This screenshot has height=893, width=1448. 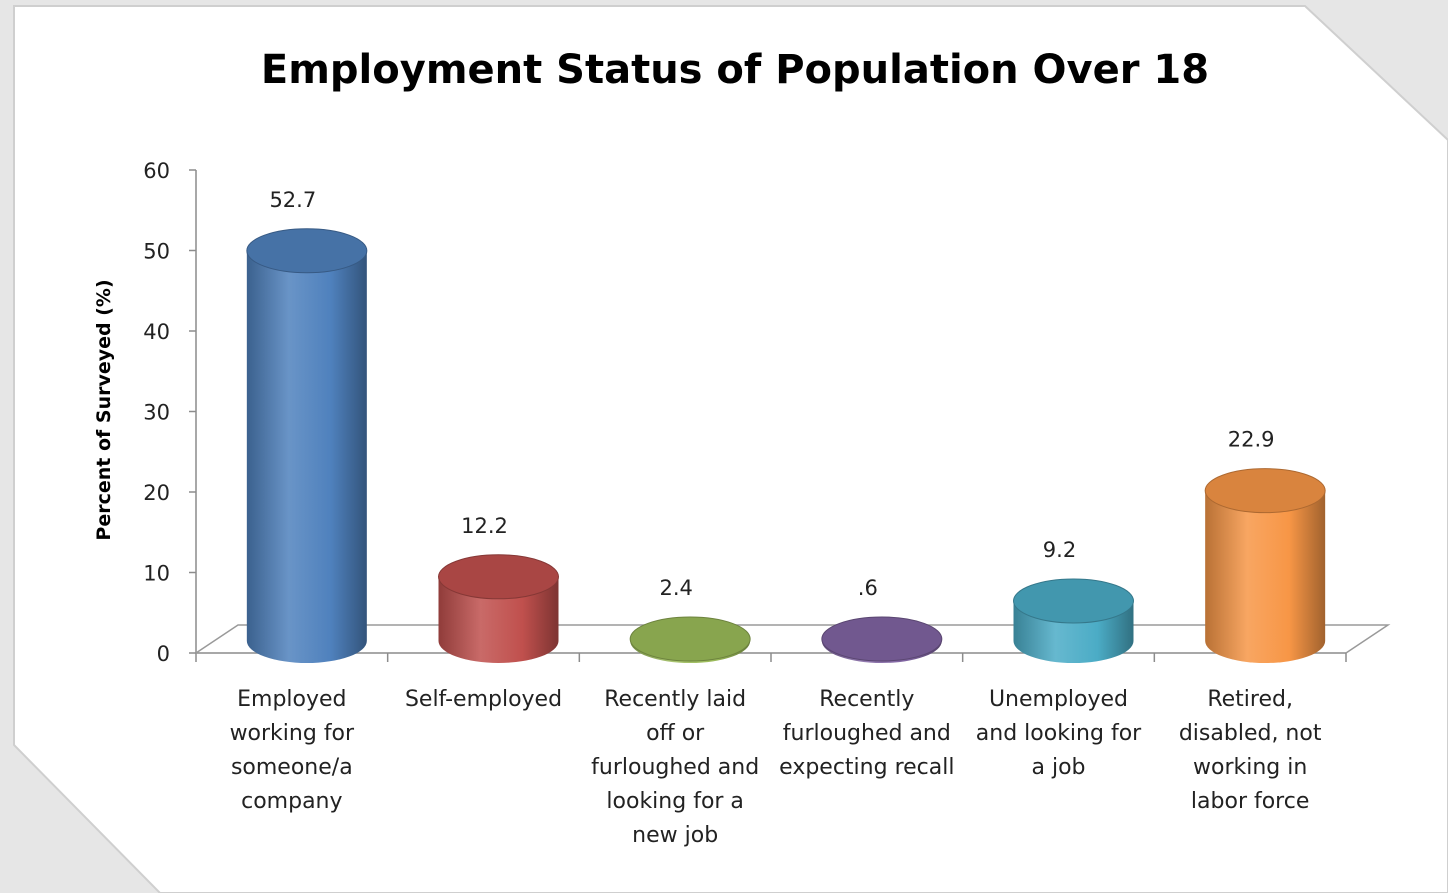 I want to click on x-tick-label: Self-employed, so click(x=483, y=699).